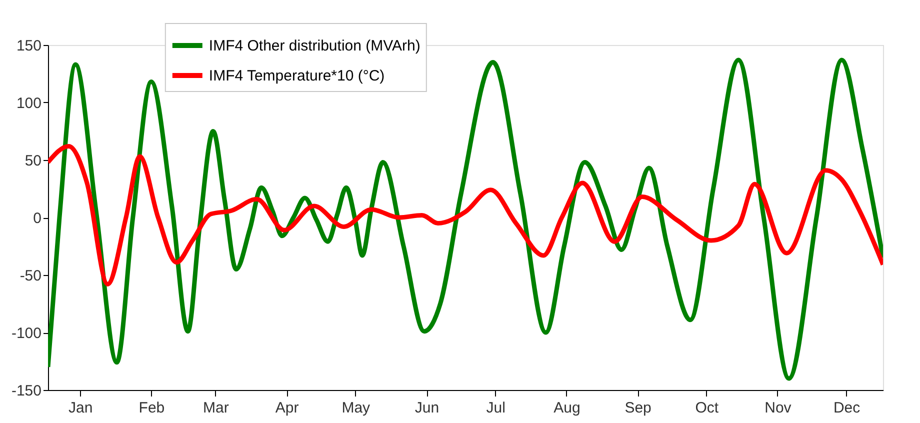 This screenshot has height=423, width=920. What do you see at coordinates (847, 408) in the screenshot?
I see `x-tick-label: Dec` at bounding box center [847, 408].